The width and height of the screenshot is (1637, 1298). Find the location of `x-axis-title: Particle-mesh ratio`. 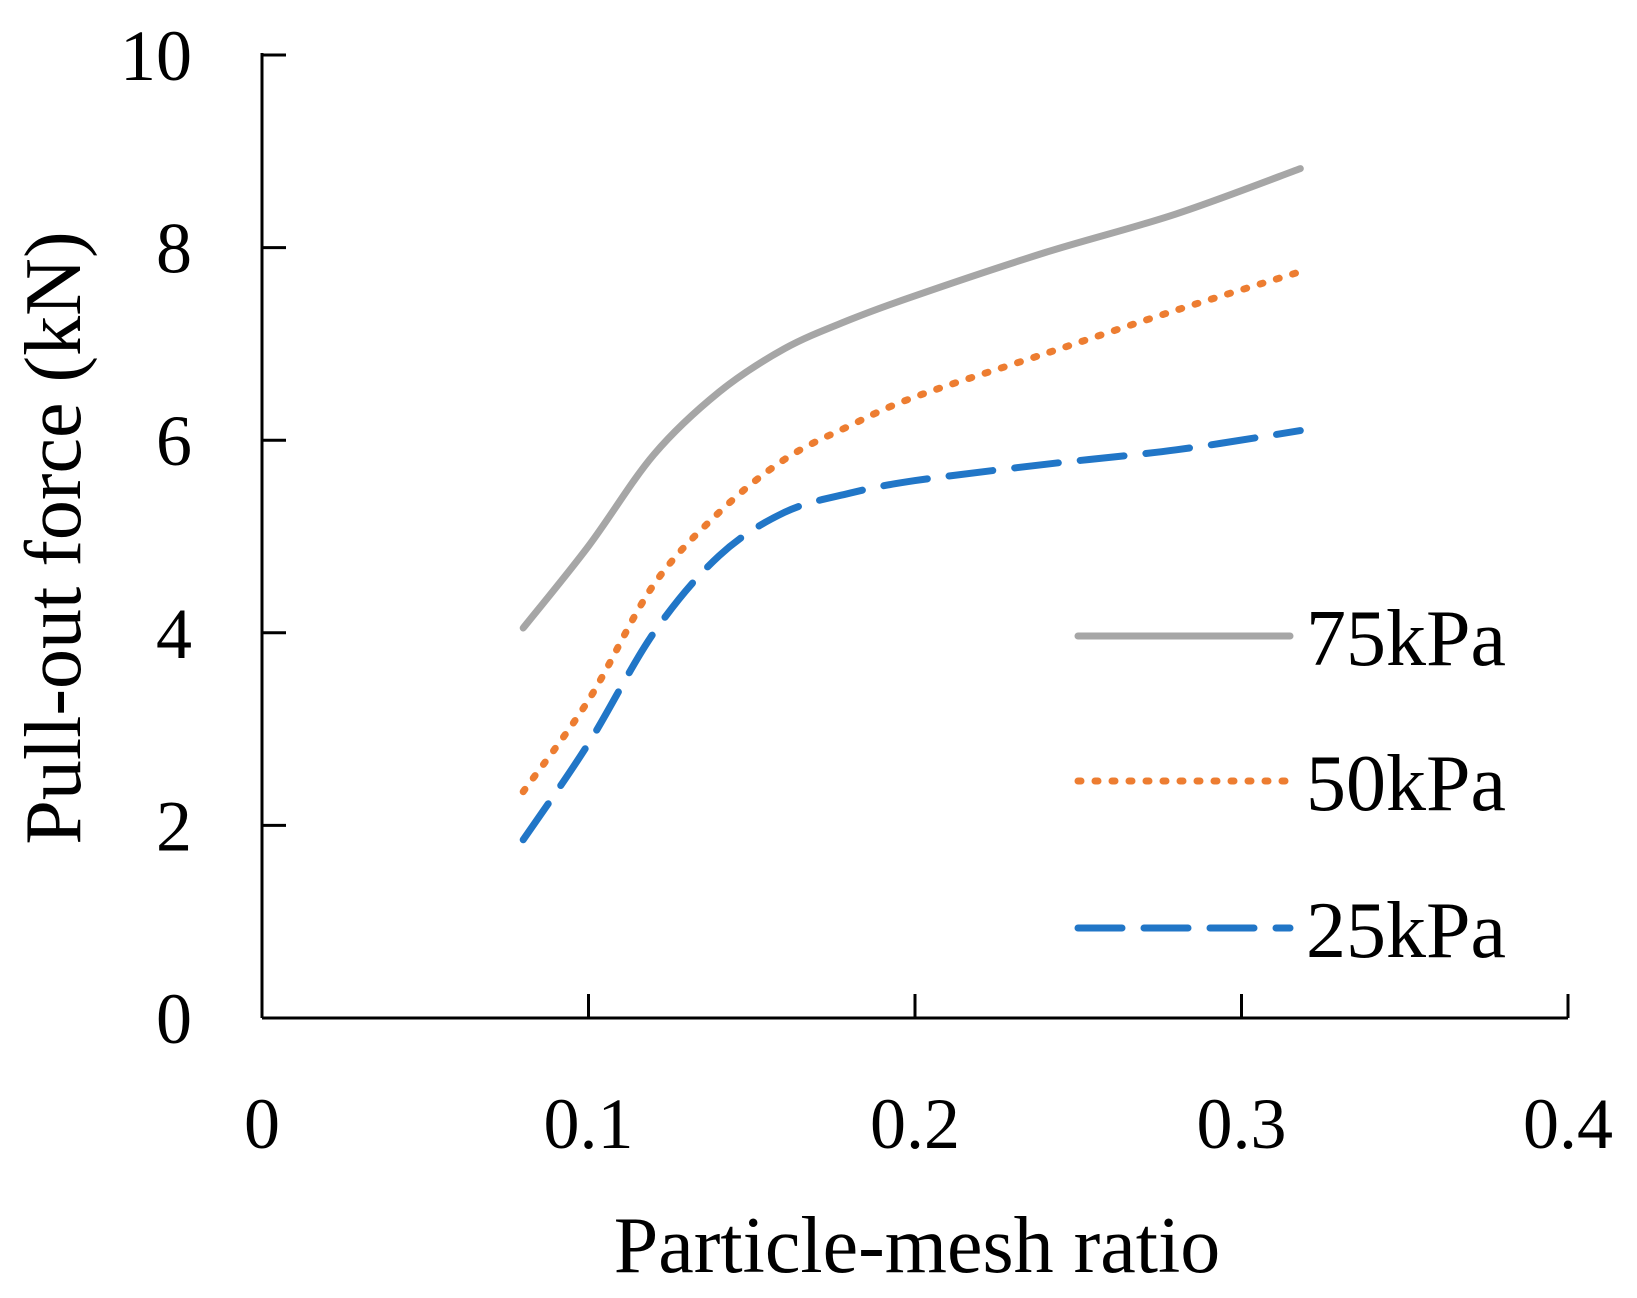

x-axis-title: Particle-mesh ratio is located at coordinates (917, 1246).